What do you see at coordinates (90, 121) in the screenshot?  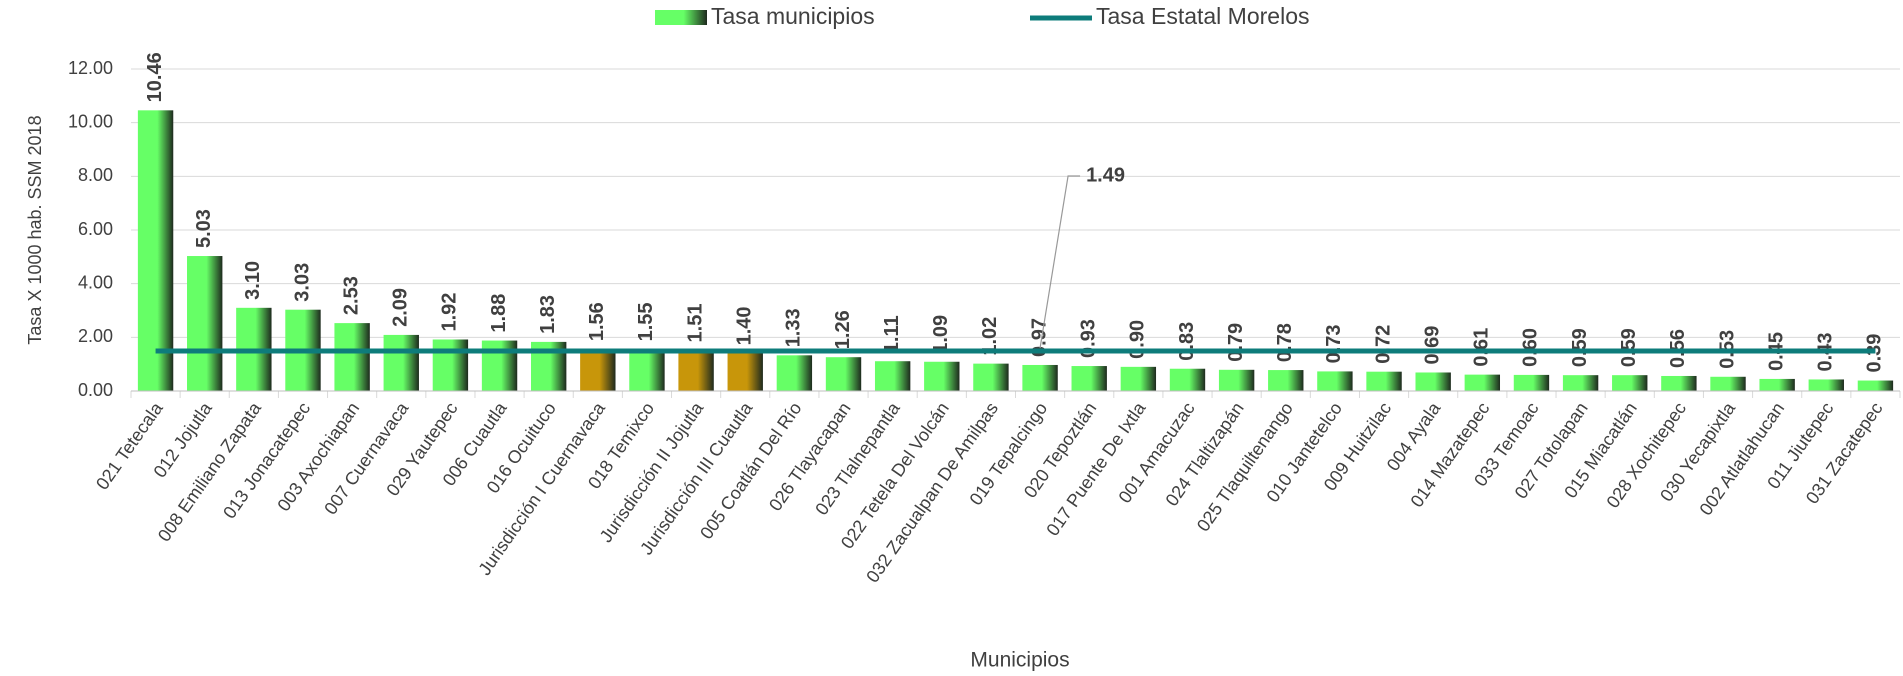 I see `y-tick-label: 10.00` at bounding box center [90, 121].